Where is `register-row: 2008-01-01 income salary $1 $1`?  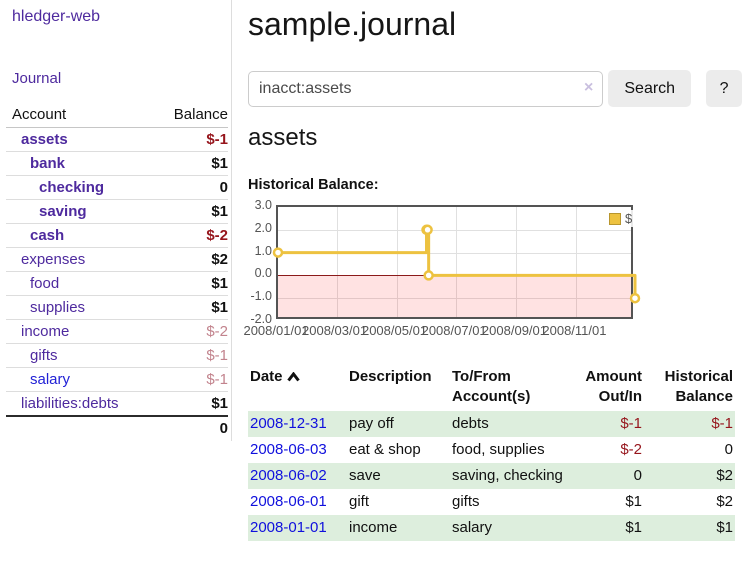
register-row: 2008-01-01 income salary $1 $1 is located at coordinates (491, 528).